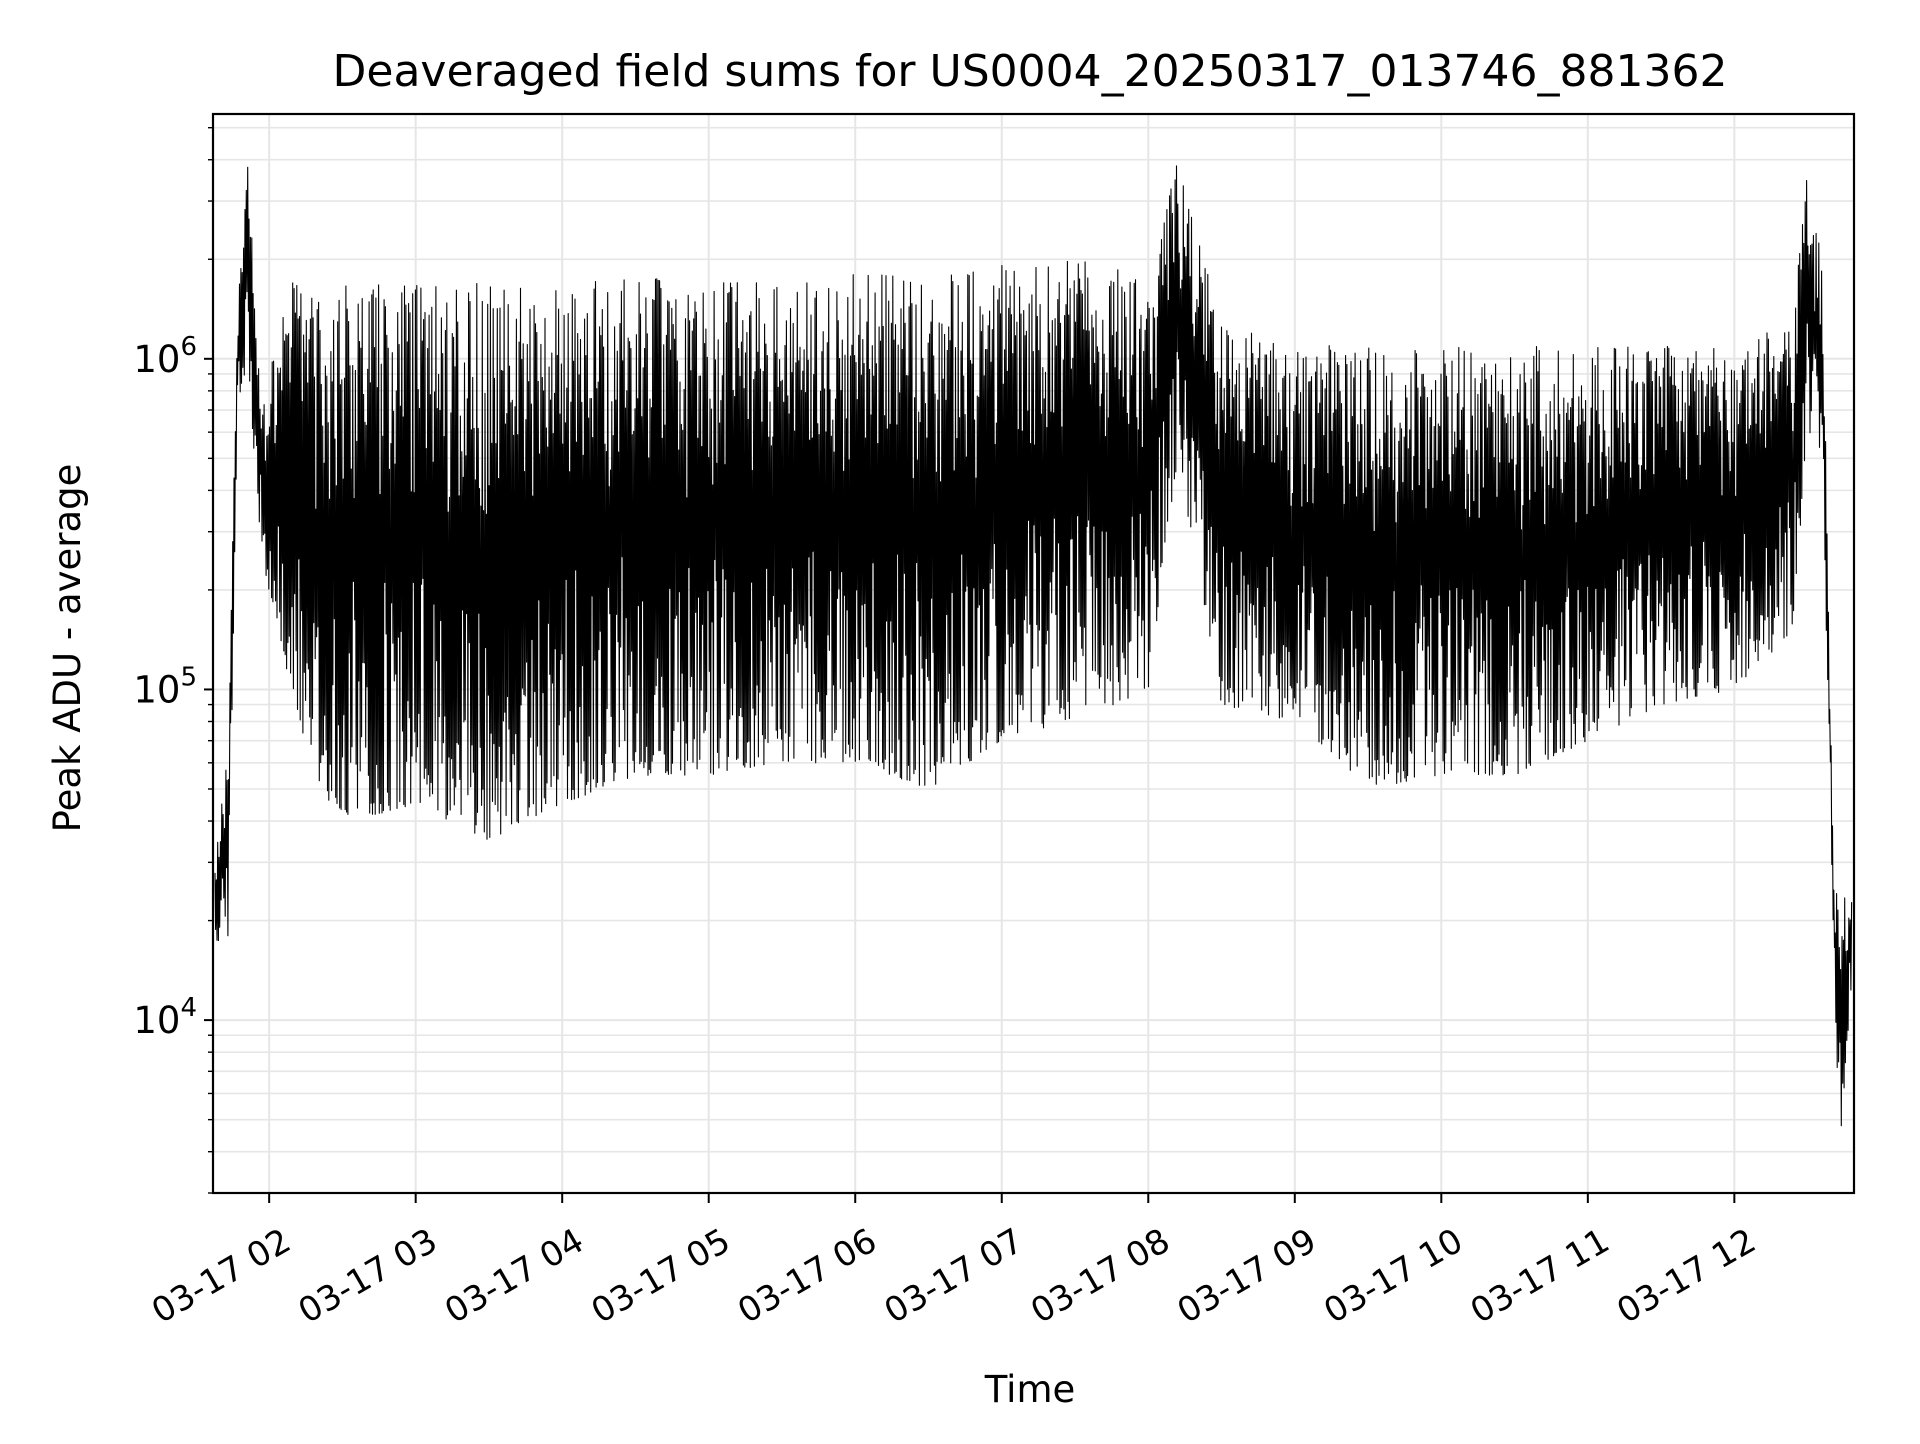 This screenshot has width=1920, height=1444. I want to click on x-tick-label: 03-17 06, so click(807, 1276).